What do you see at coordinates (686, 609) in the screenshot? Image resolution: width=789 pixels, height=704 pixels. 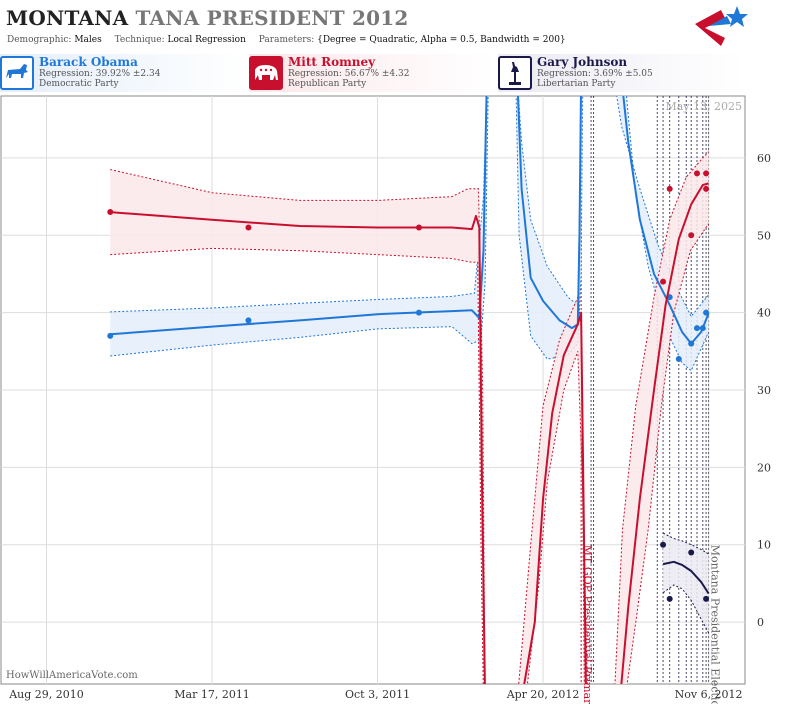 I see `lower-bound-line` at bounding box center [686, 609].